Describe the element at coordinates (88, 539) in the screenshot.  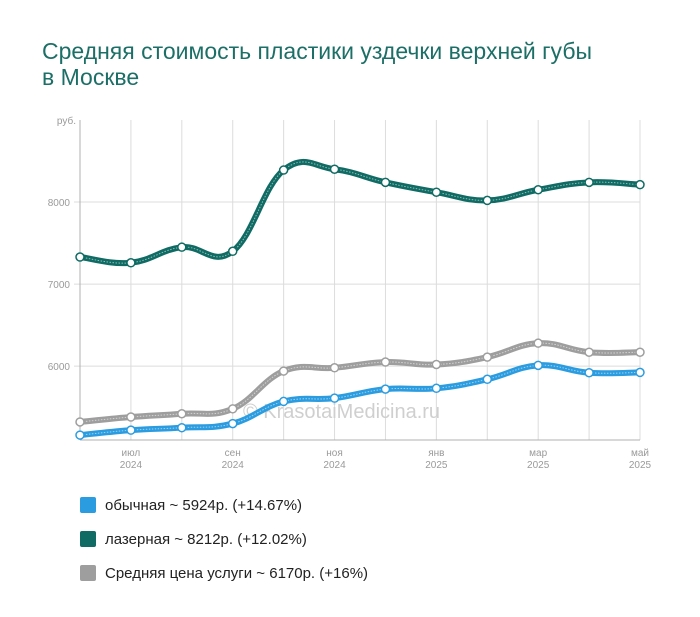
I see `legend-swatch-laser` at that location.